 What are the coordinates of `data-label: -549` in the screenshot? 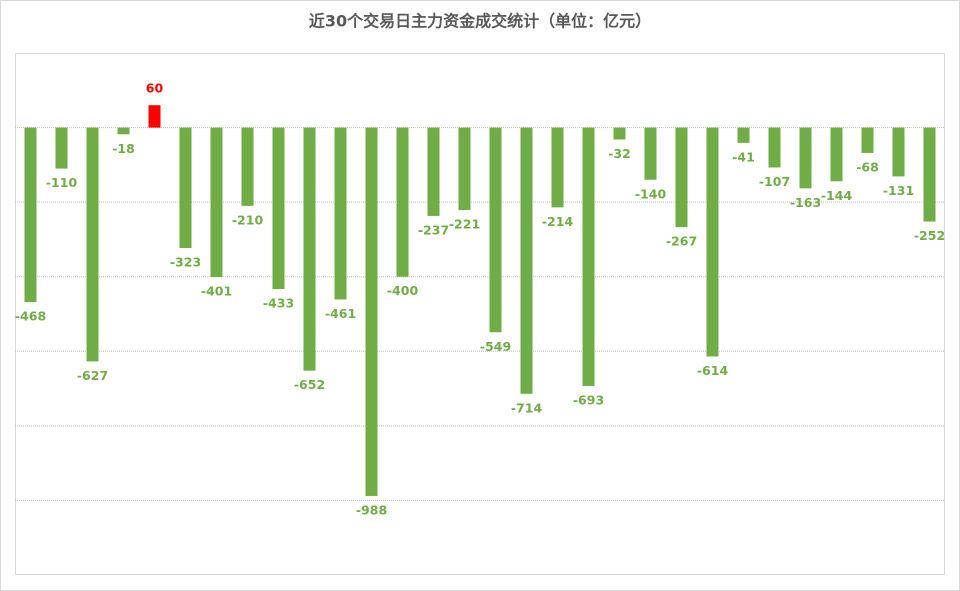 It's located at (495, 346).